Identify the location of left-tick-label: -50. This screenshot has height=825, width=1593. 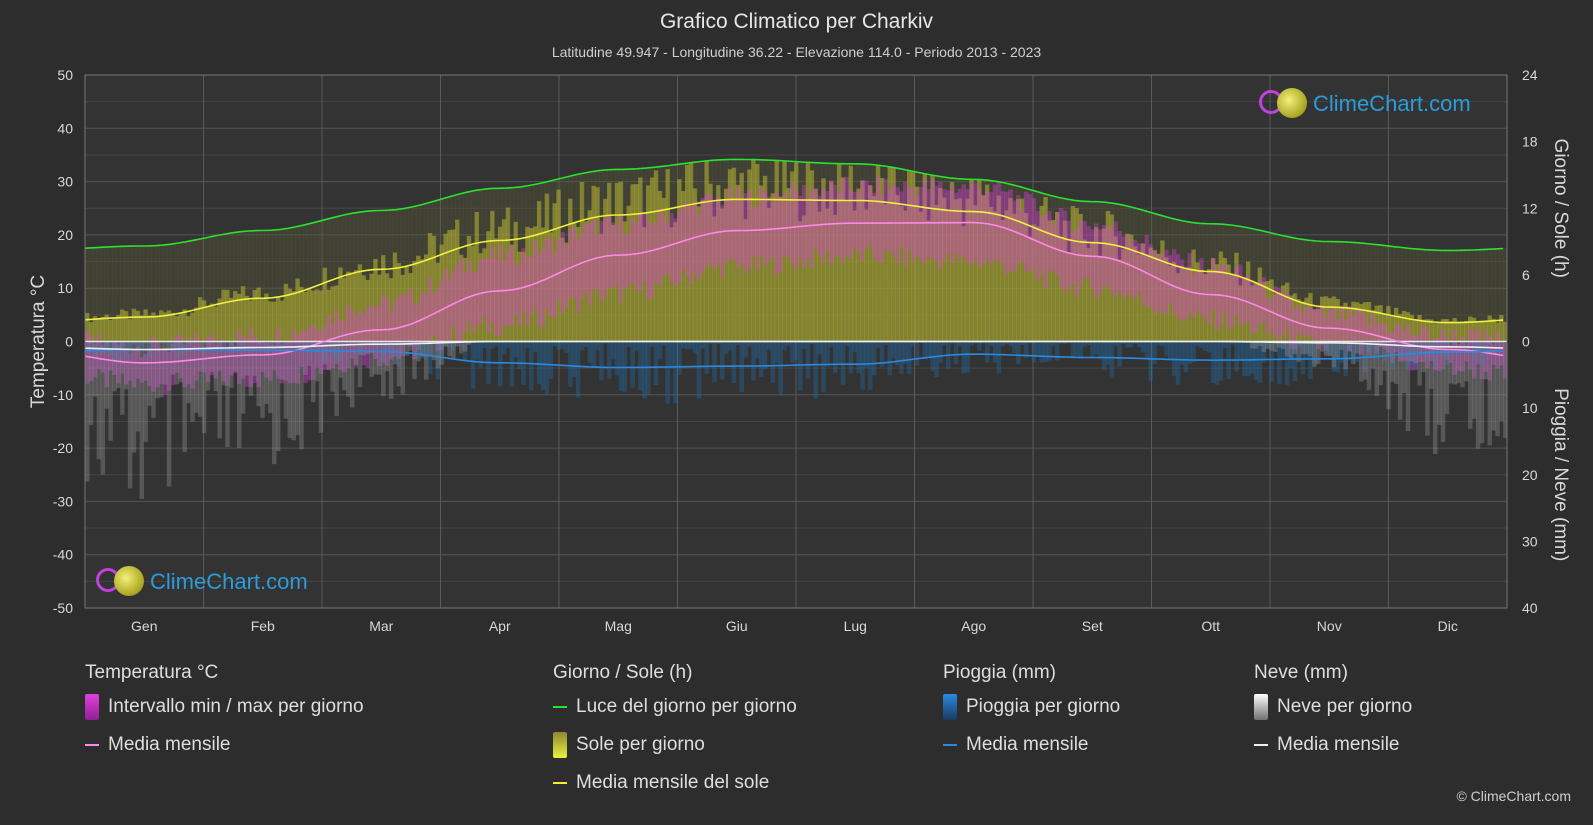
(63, 608).